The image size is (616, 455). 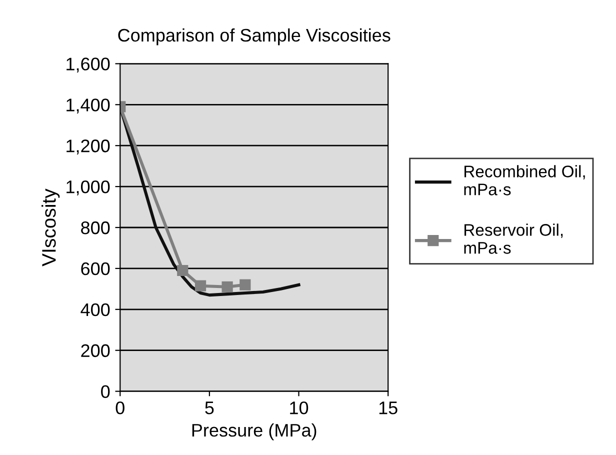 I want to click on x-tick-label: 10, so click(x=299, y=408).